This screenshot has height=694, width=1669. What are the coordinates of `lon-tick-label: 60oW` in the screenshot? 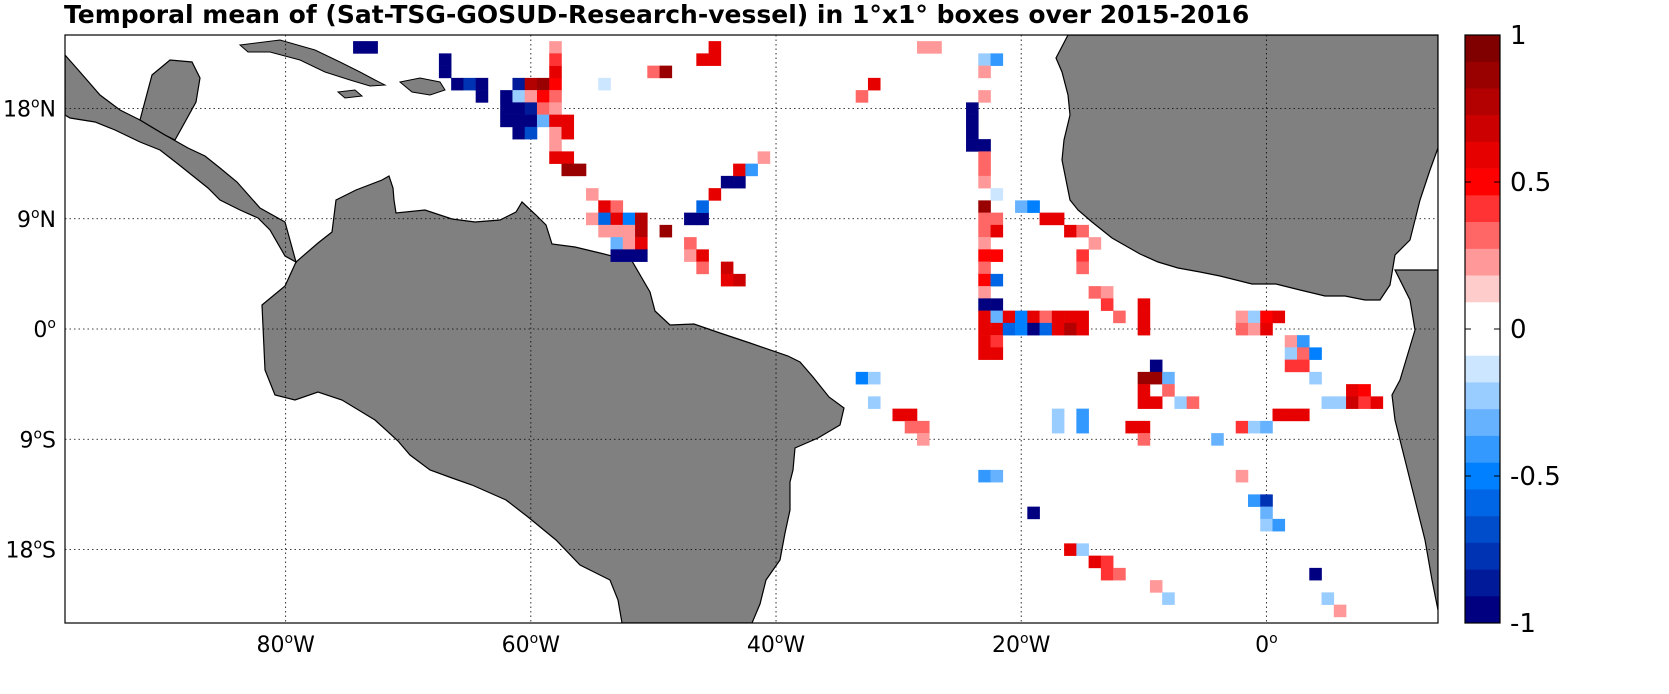 It's located at (531, 644).